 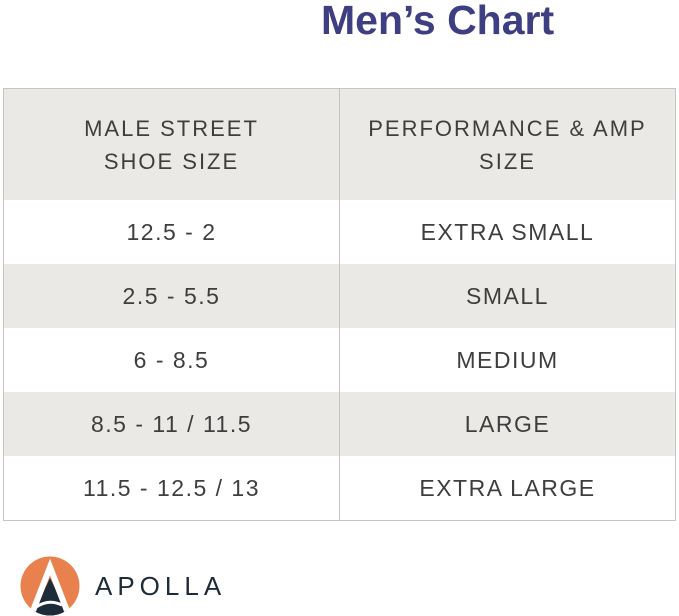 I want to click on header-line: PERFORMANCE & AMP, so click(x=507, y=128).